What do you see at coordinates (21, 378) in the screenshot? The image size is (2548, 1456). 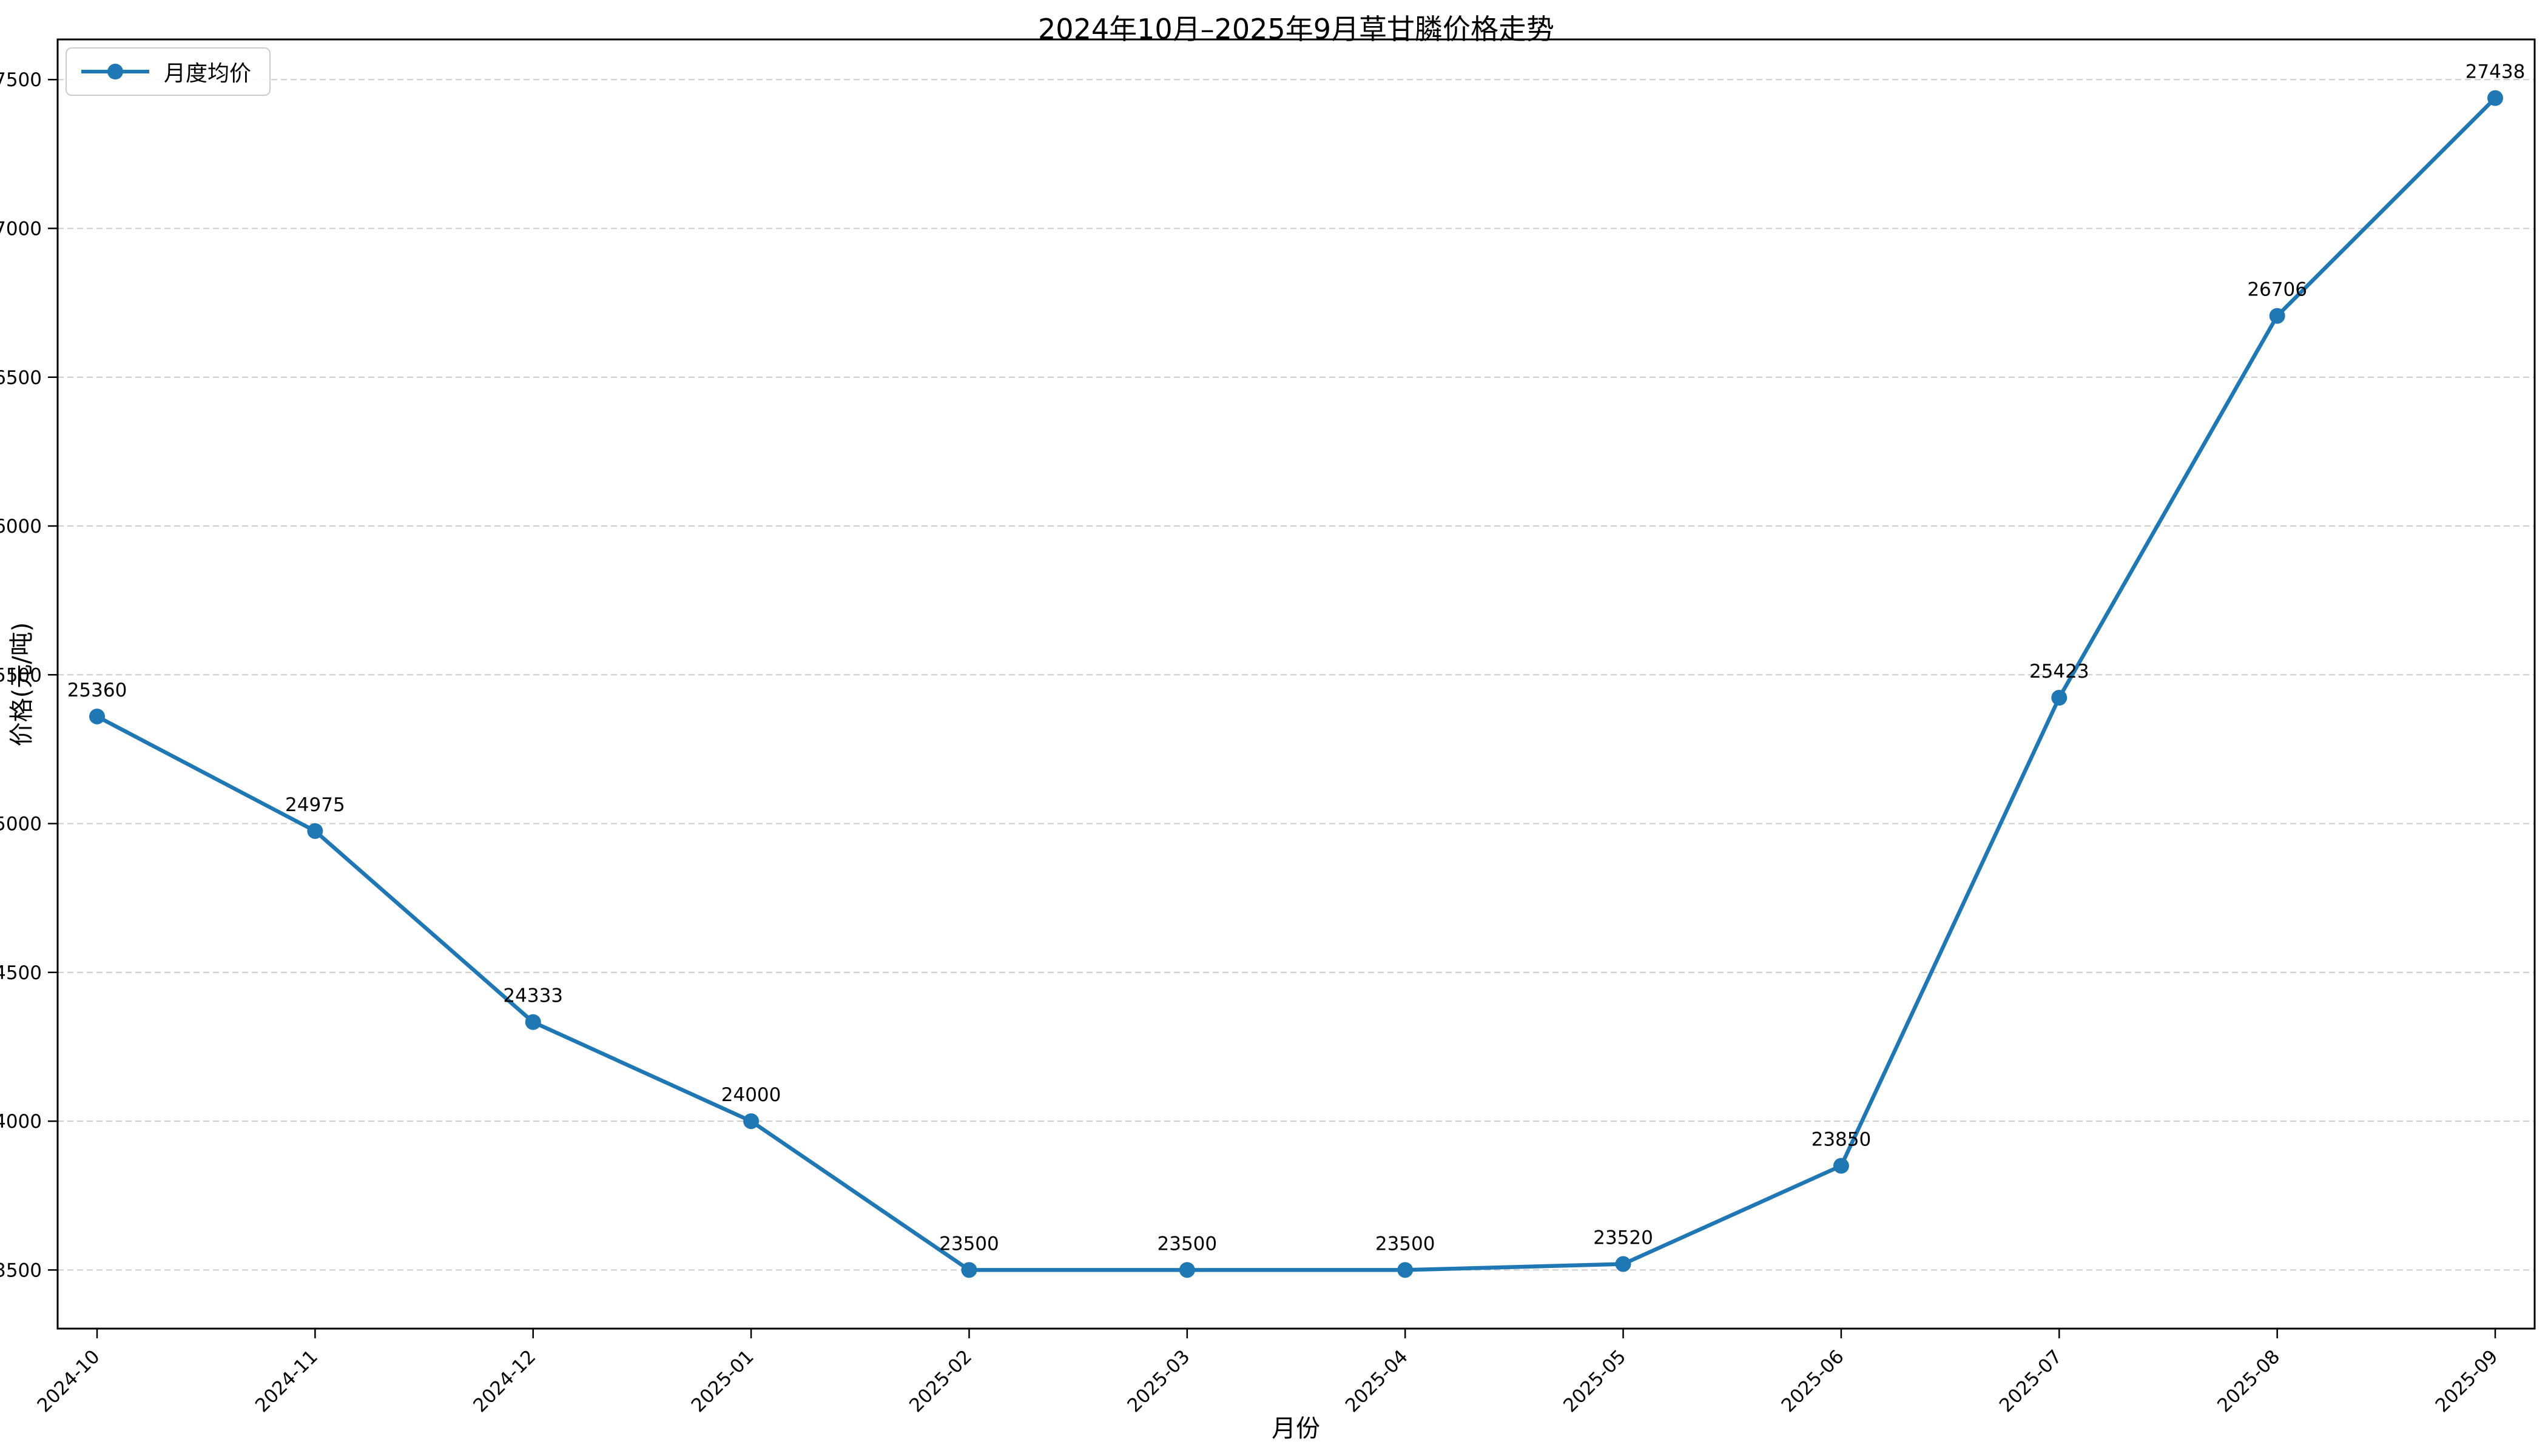 I see `y-tick-label: 26500` at bounding box center [21, 378].